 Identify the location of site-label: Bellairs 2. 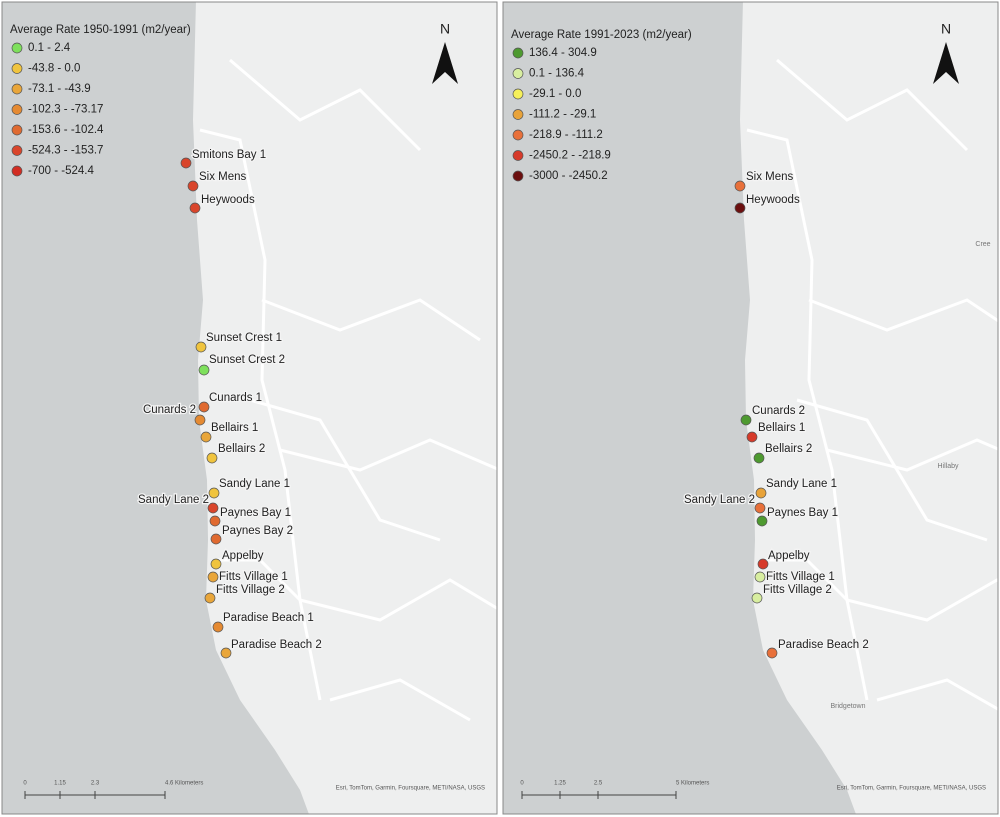
(788, 449).